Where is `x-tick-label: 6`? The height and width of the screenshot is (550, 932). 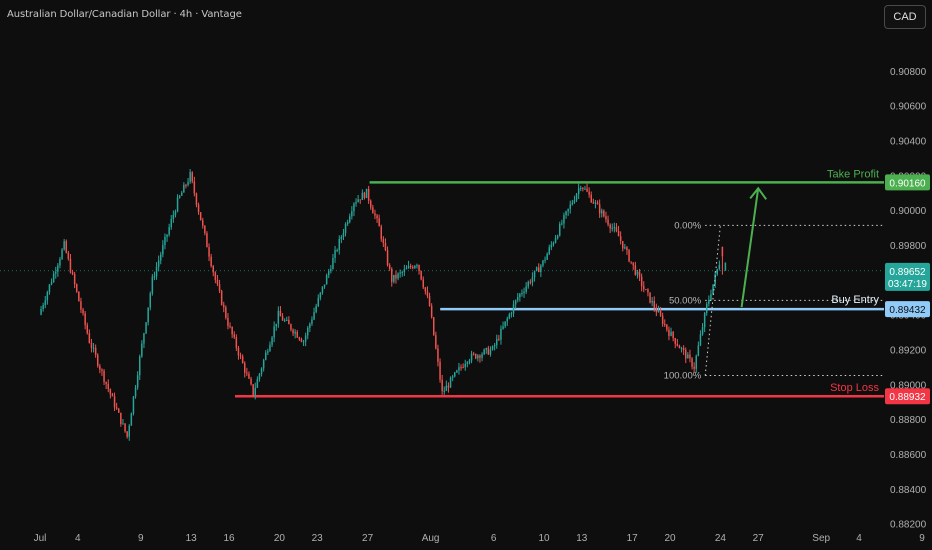 x-tick-label: 6 is located at coordinates (494, 538).